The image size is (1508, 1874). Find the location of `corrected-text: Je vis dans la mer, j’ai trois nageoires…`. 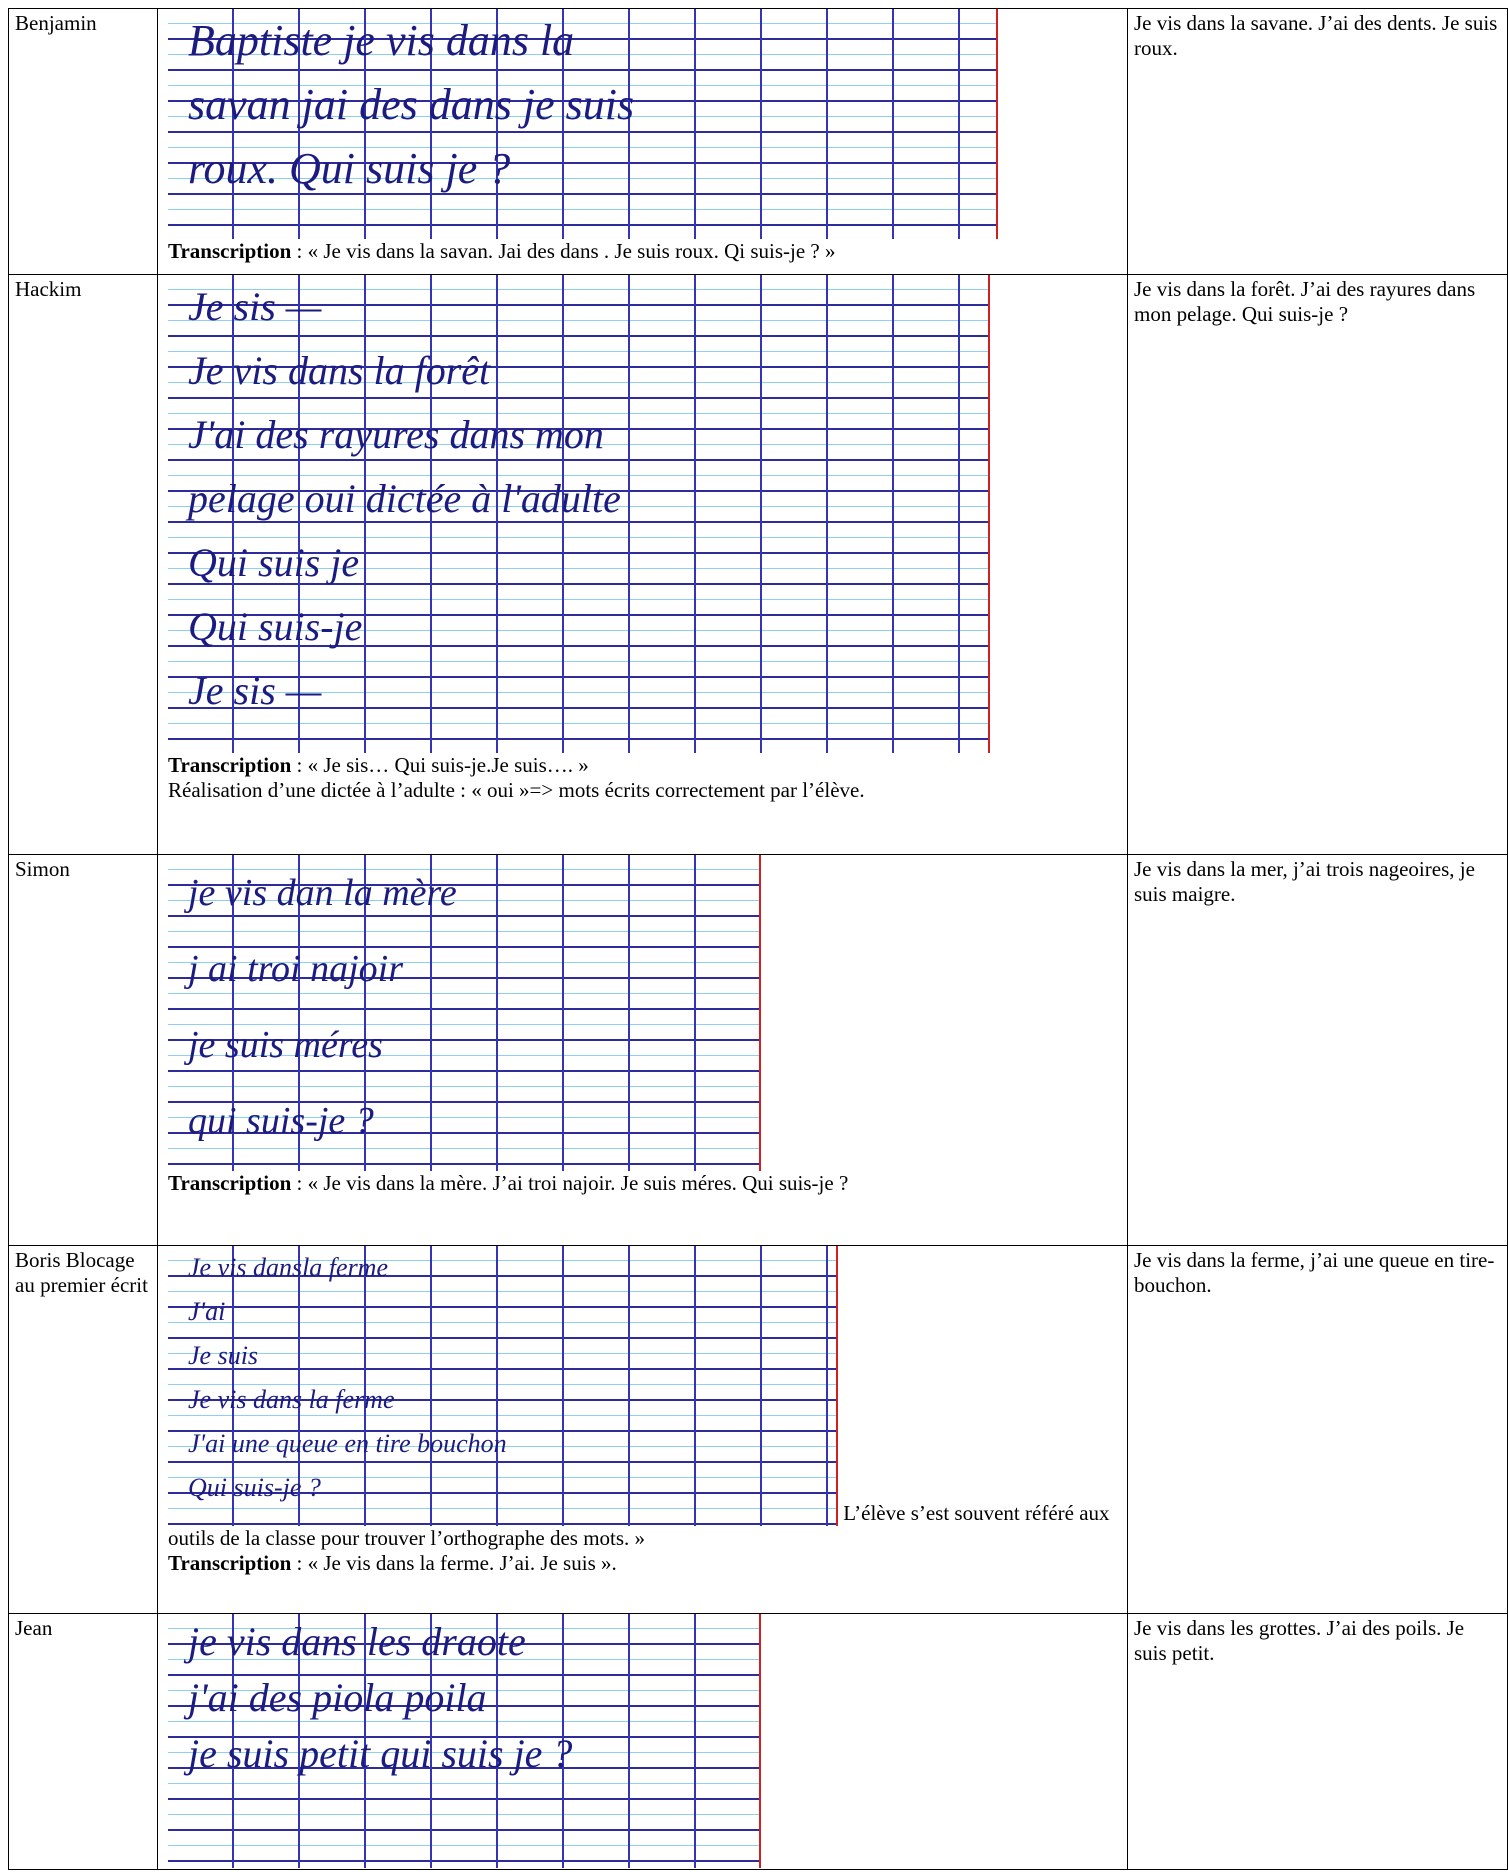

corrected-text: Je vis dans la mer, j’ai trois nageoires… is located at coordinates (1304, 881).